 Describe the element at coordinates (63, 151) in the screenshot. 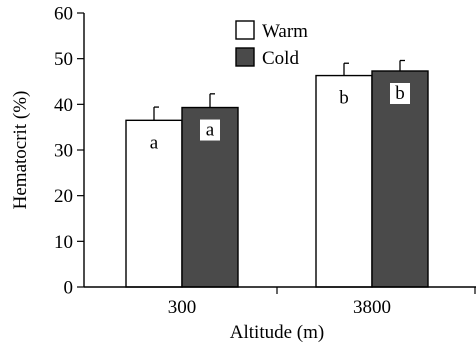

I see `y-tick-label: 30` at that location.